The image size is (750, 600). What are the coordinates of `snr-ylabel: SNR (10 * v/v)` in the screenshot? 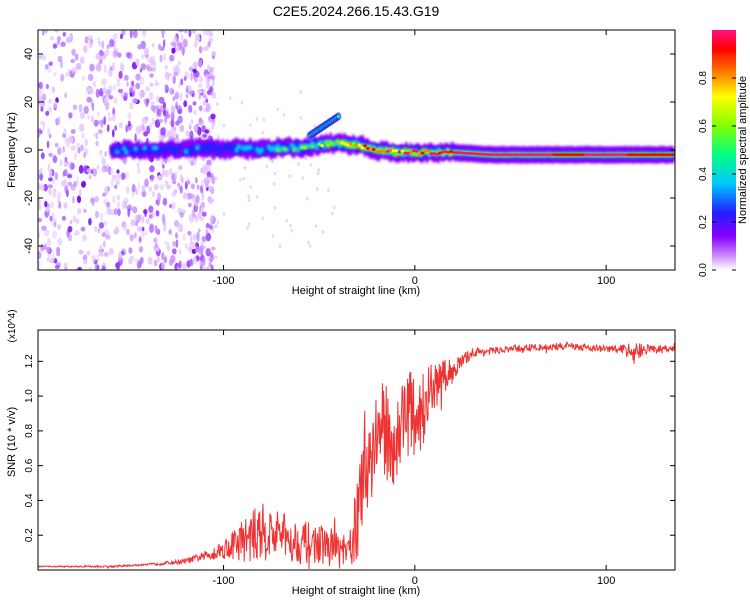 It's located at (12, 442).